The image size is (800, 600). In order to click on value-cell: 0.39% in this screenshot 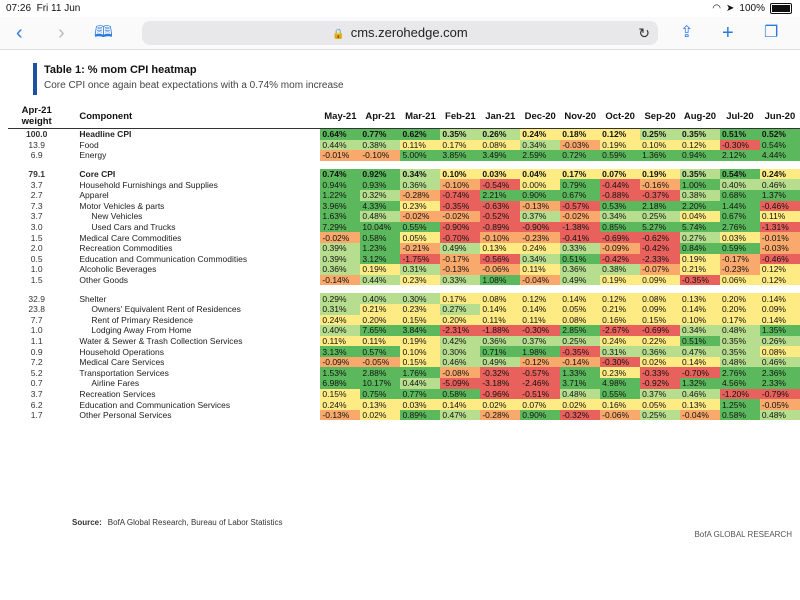, I will do `click(340, 259)`.